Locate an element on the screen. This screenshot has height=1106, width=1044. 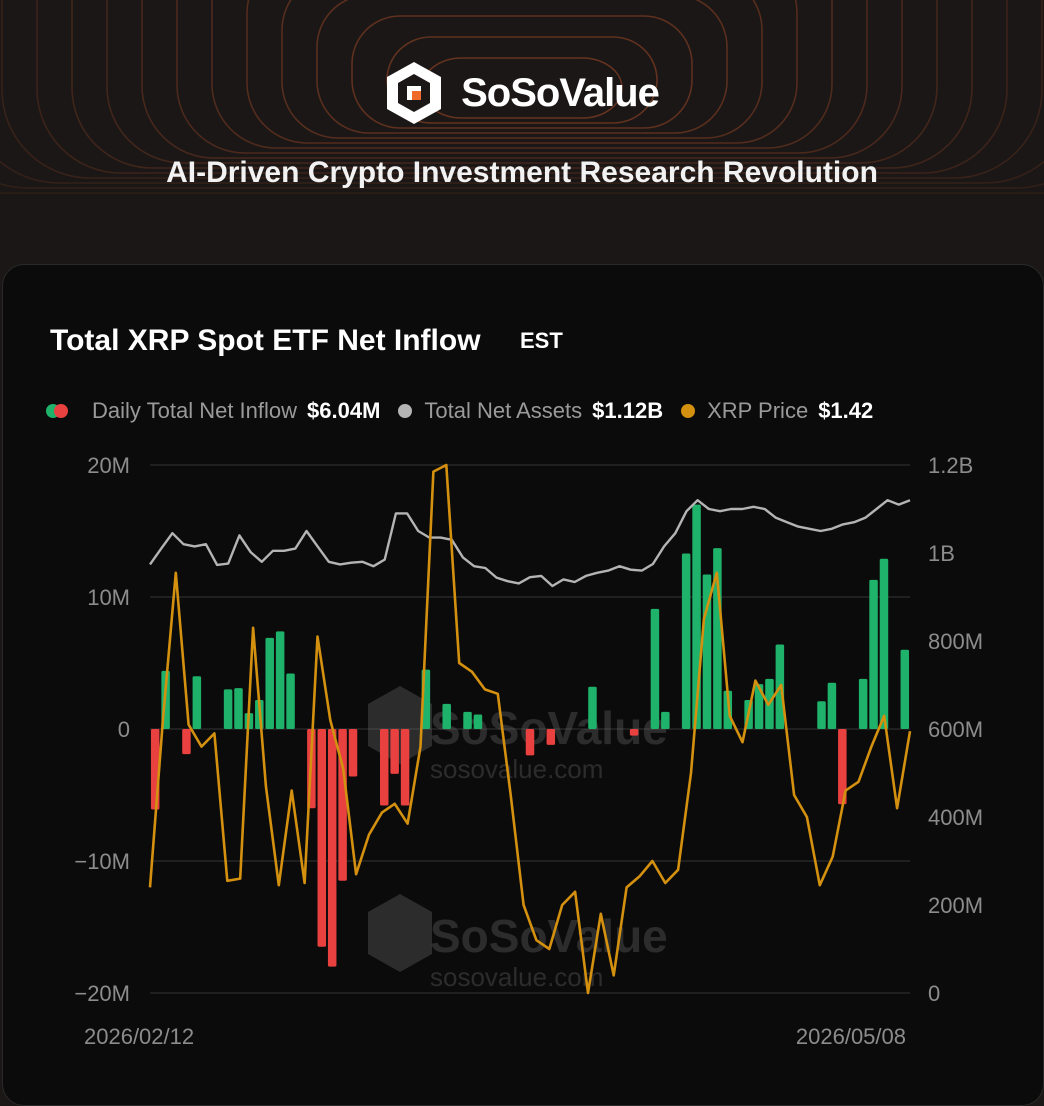
left-axis-tick-label: −10M is located at coordinates (102, 861).